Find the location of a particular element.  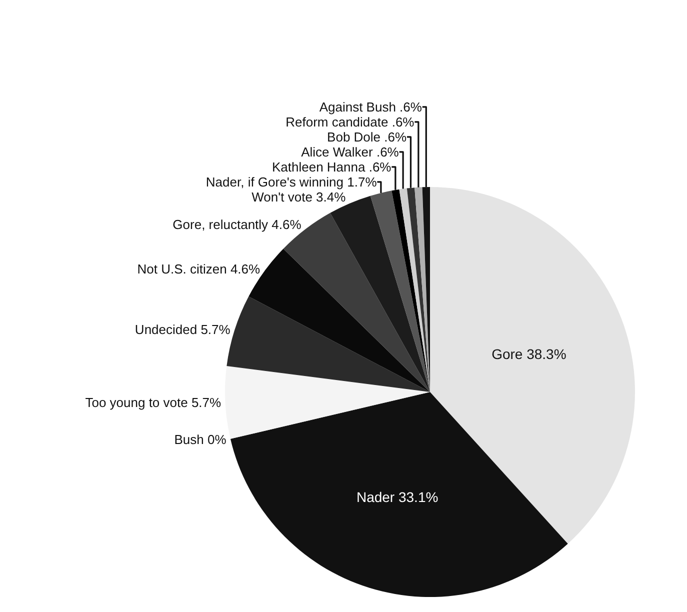

category-label: Bush 0% is located at coordinates (200, 439).